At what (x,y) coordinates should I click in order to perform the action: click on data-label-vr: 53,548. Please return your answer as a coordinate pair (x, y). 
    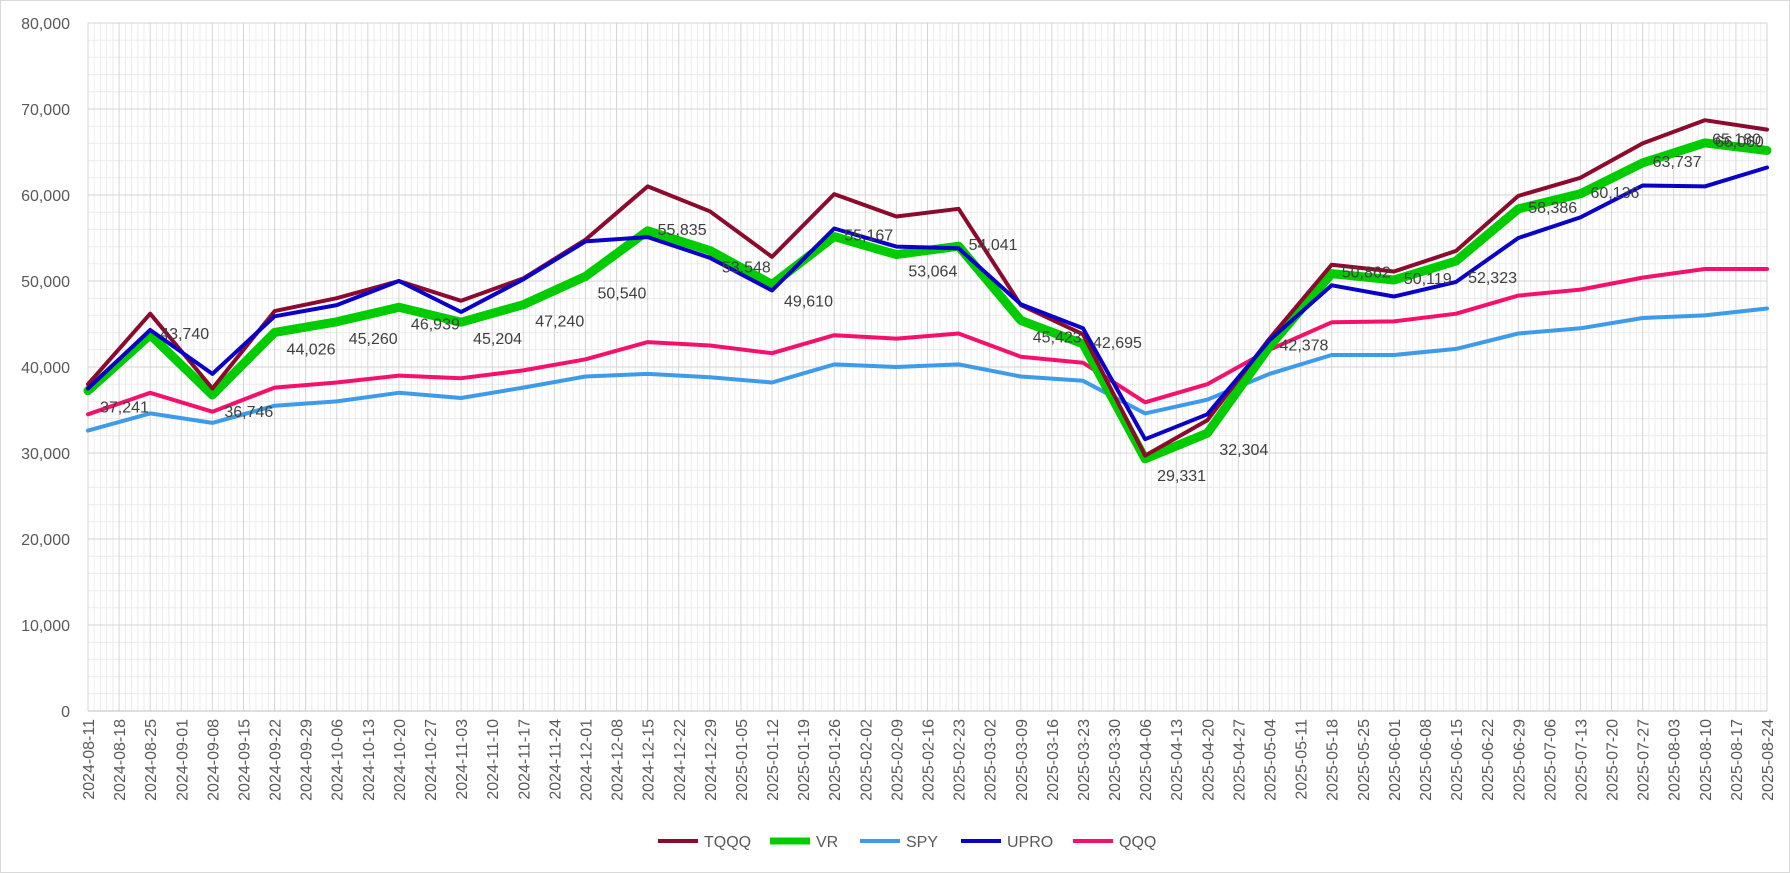
    Looking at the image, I should click on (746, 267).